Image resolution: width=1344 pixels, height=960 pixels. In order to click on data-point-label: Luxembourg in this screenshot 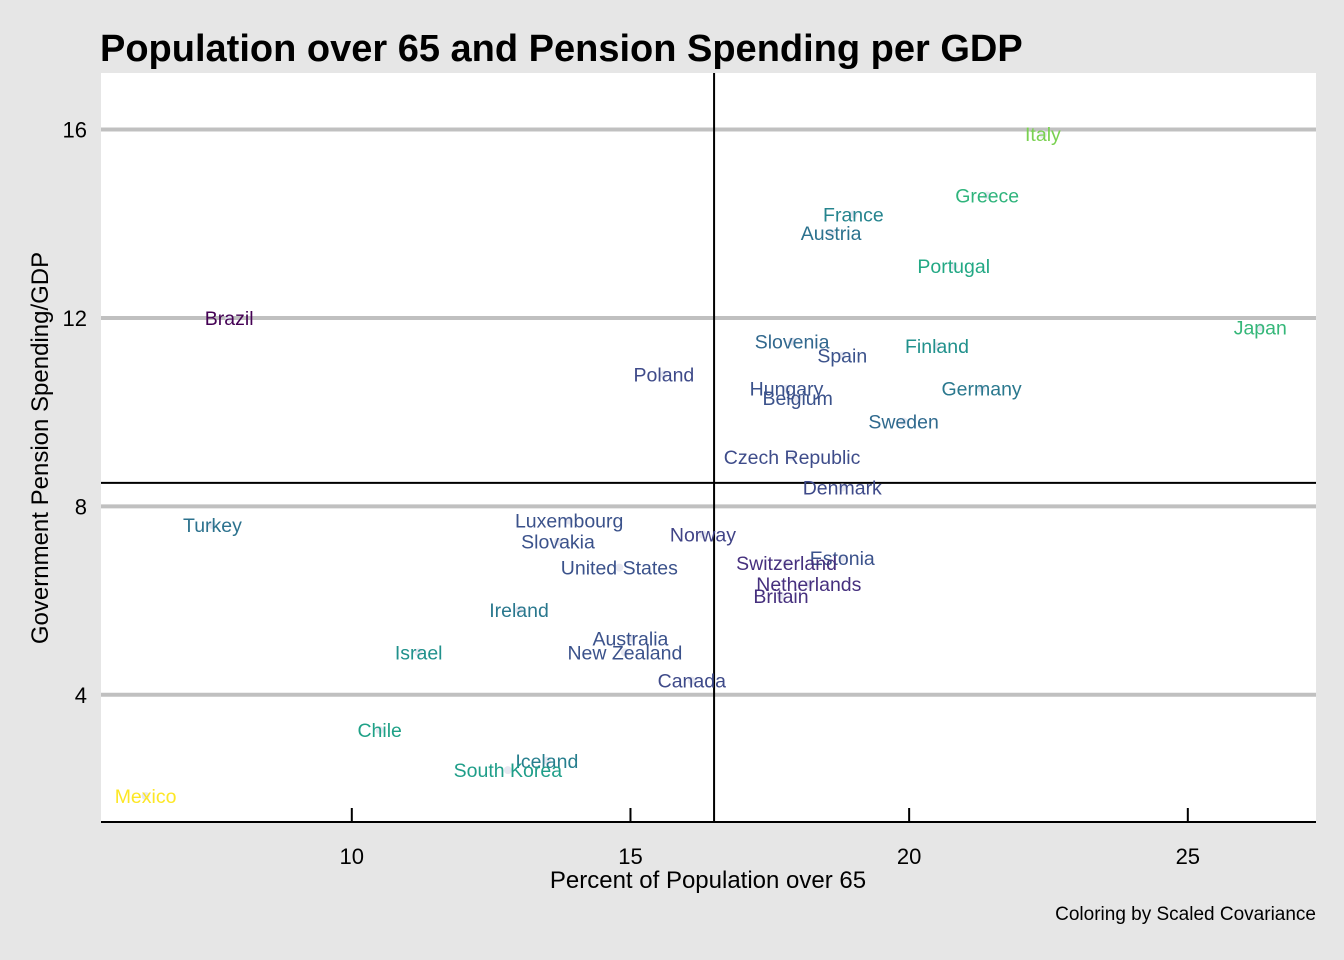, I will do `click(569, 522)`.